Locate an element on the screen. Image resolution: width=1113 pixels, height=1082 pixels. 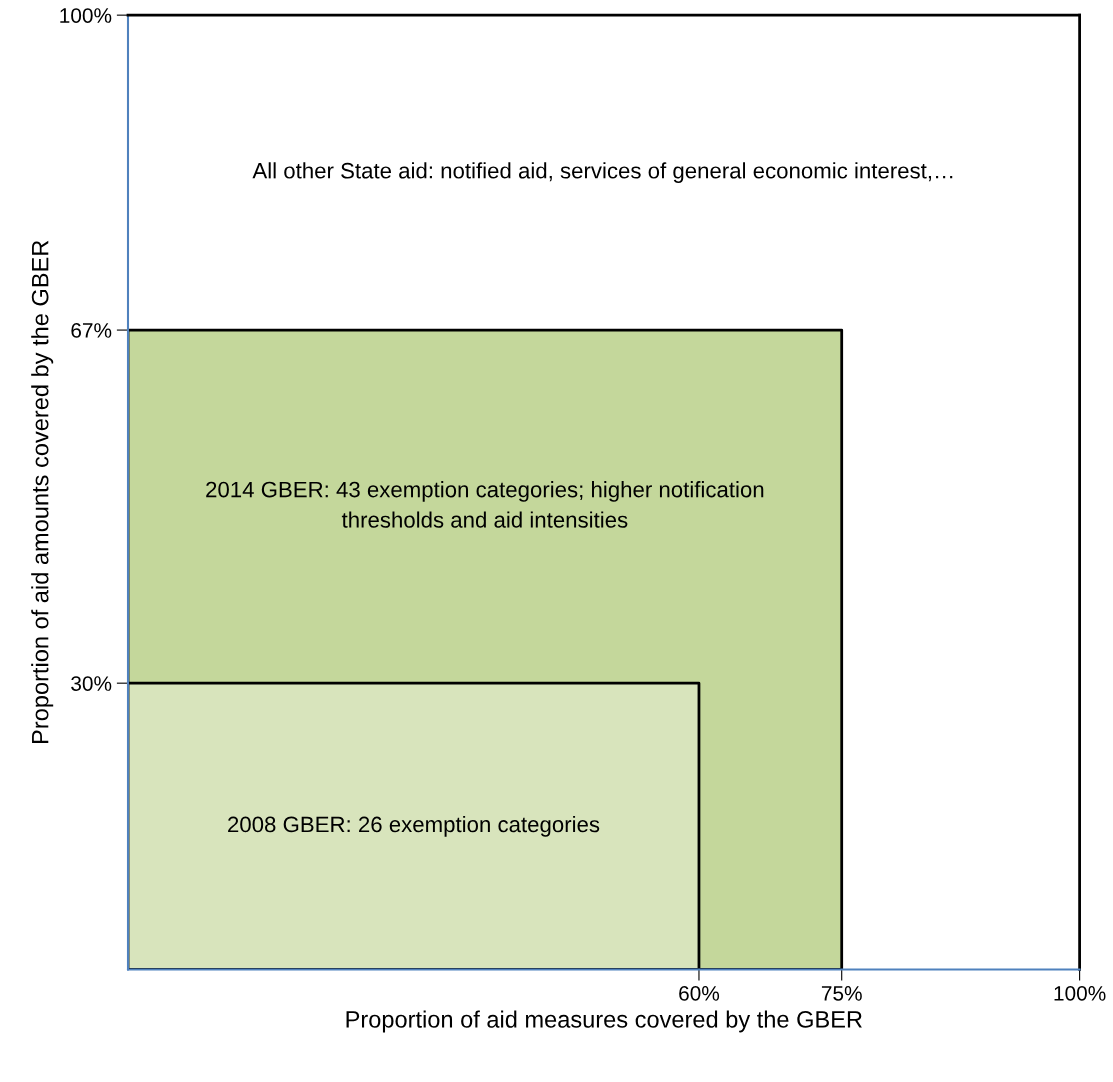
y-tick-label: 67% is located at coordinates (91, 330).